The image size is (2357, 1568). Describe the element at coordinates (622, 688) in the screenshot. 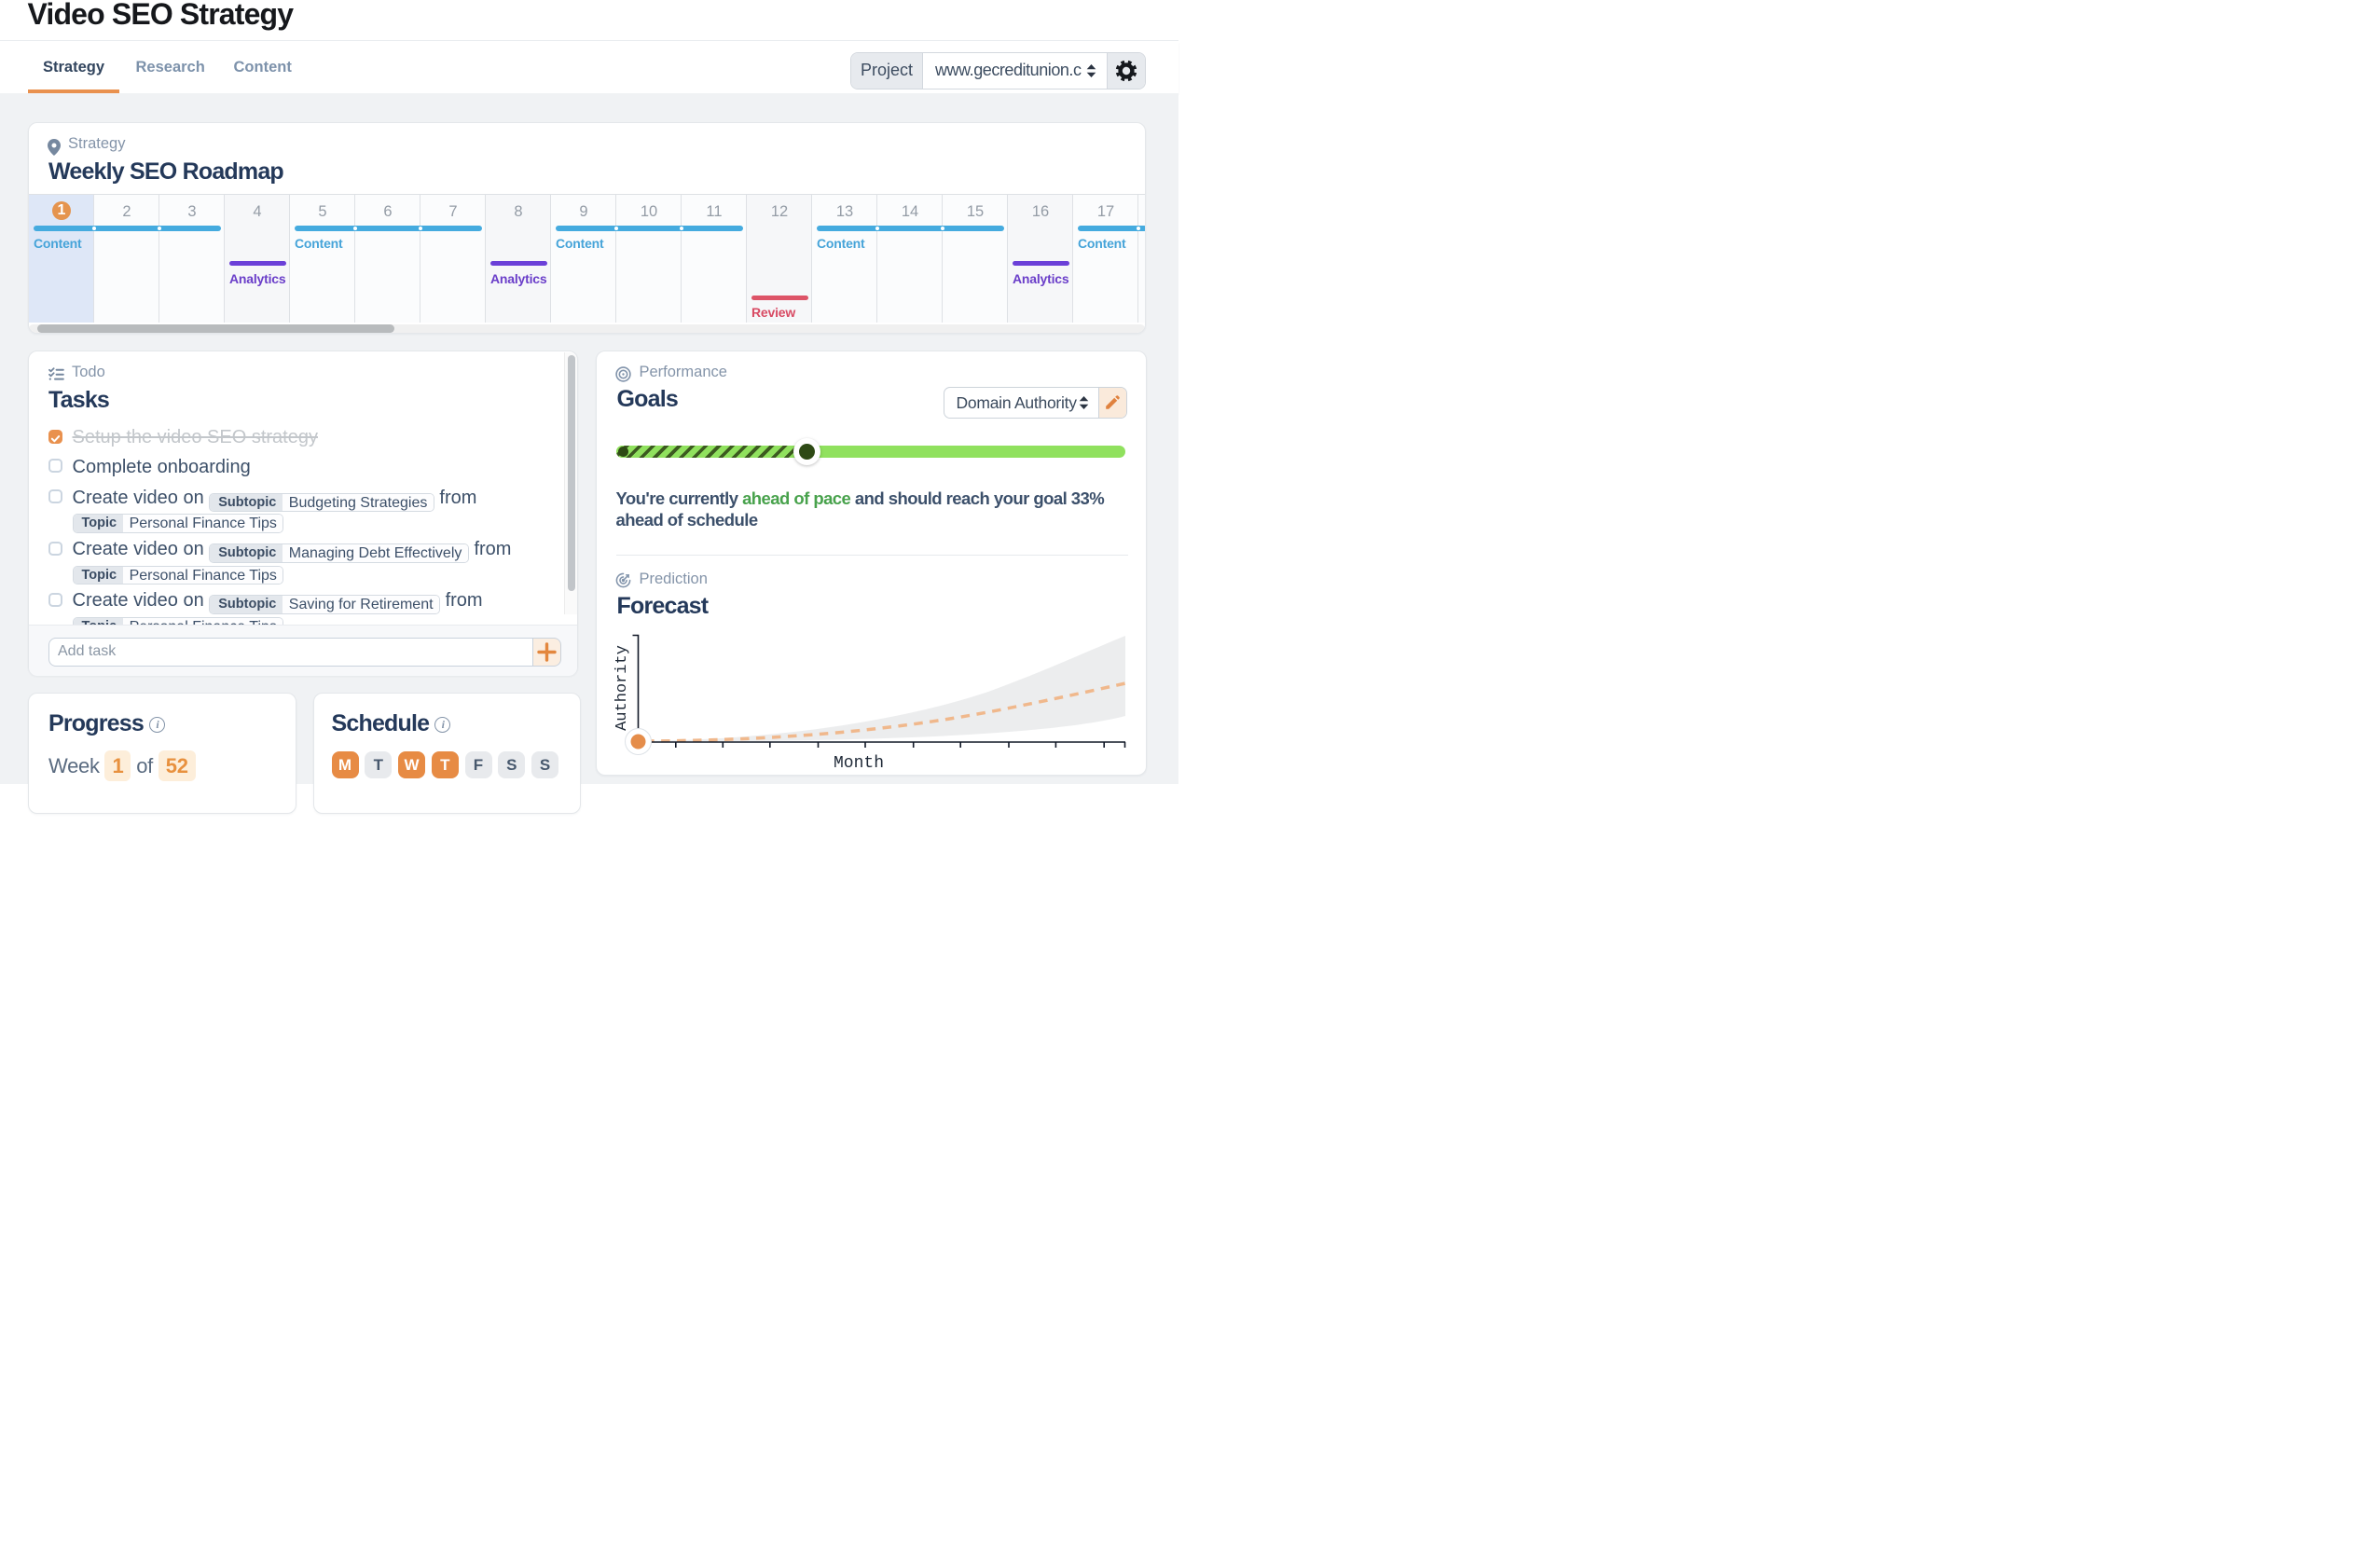

I see `svg-text: Authority` at that location.